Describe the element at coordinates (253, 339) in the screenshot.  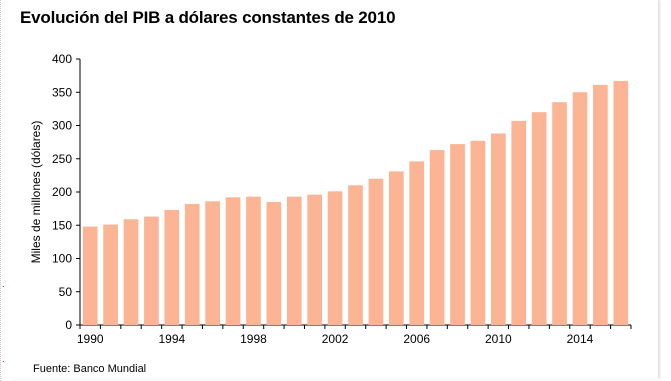
I see `x-tick-label: 1998` at that location.